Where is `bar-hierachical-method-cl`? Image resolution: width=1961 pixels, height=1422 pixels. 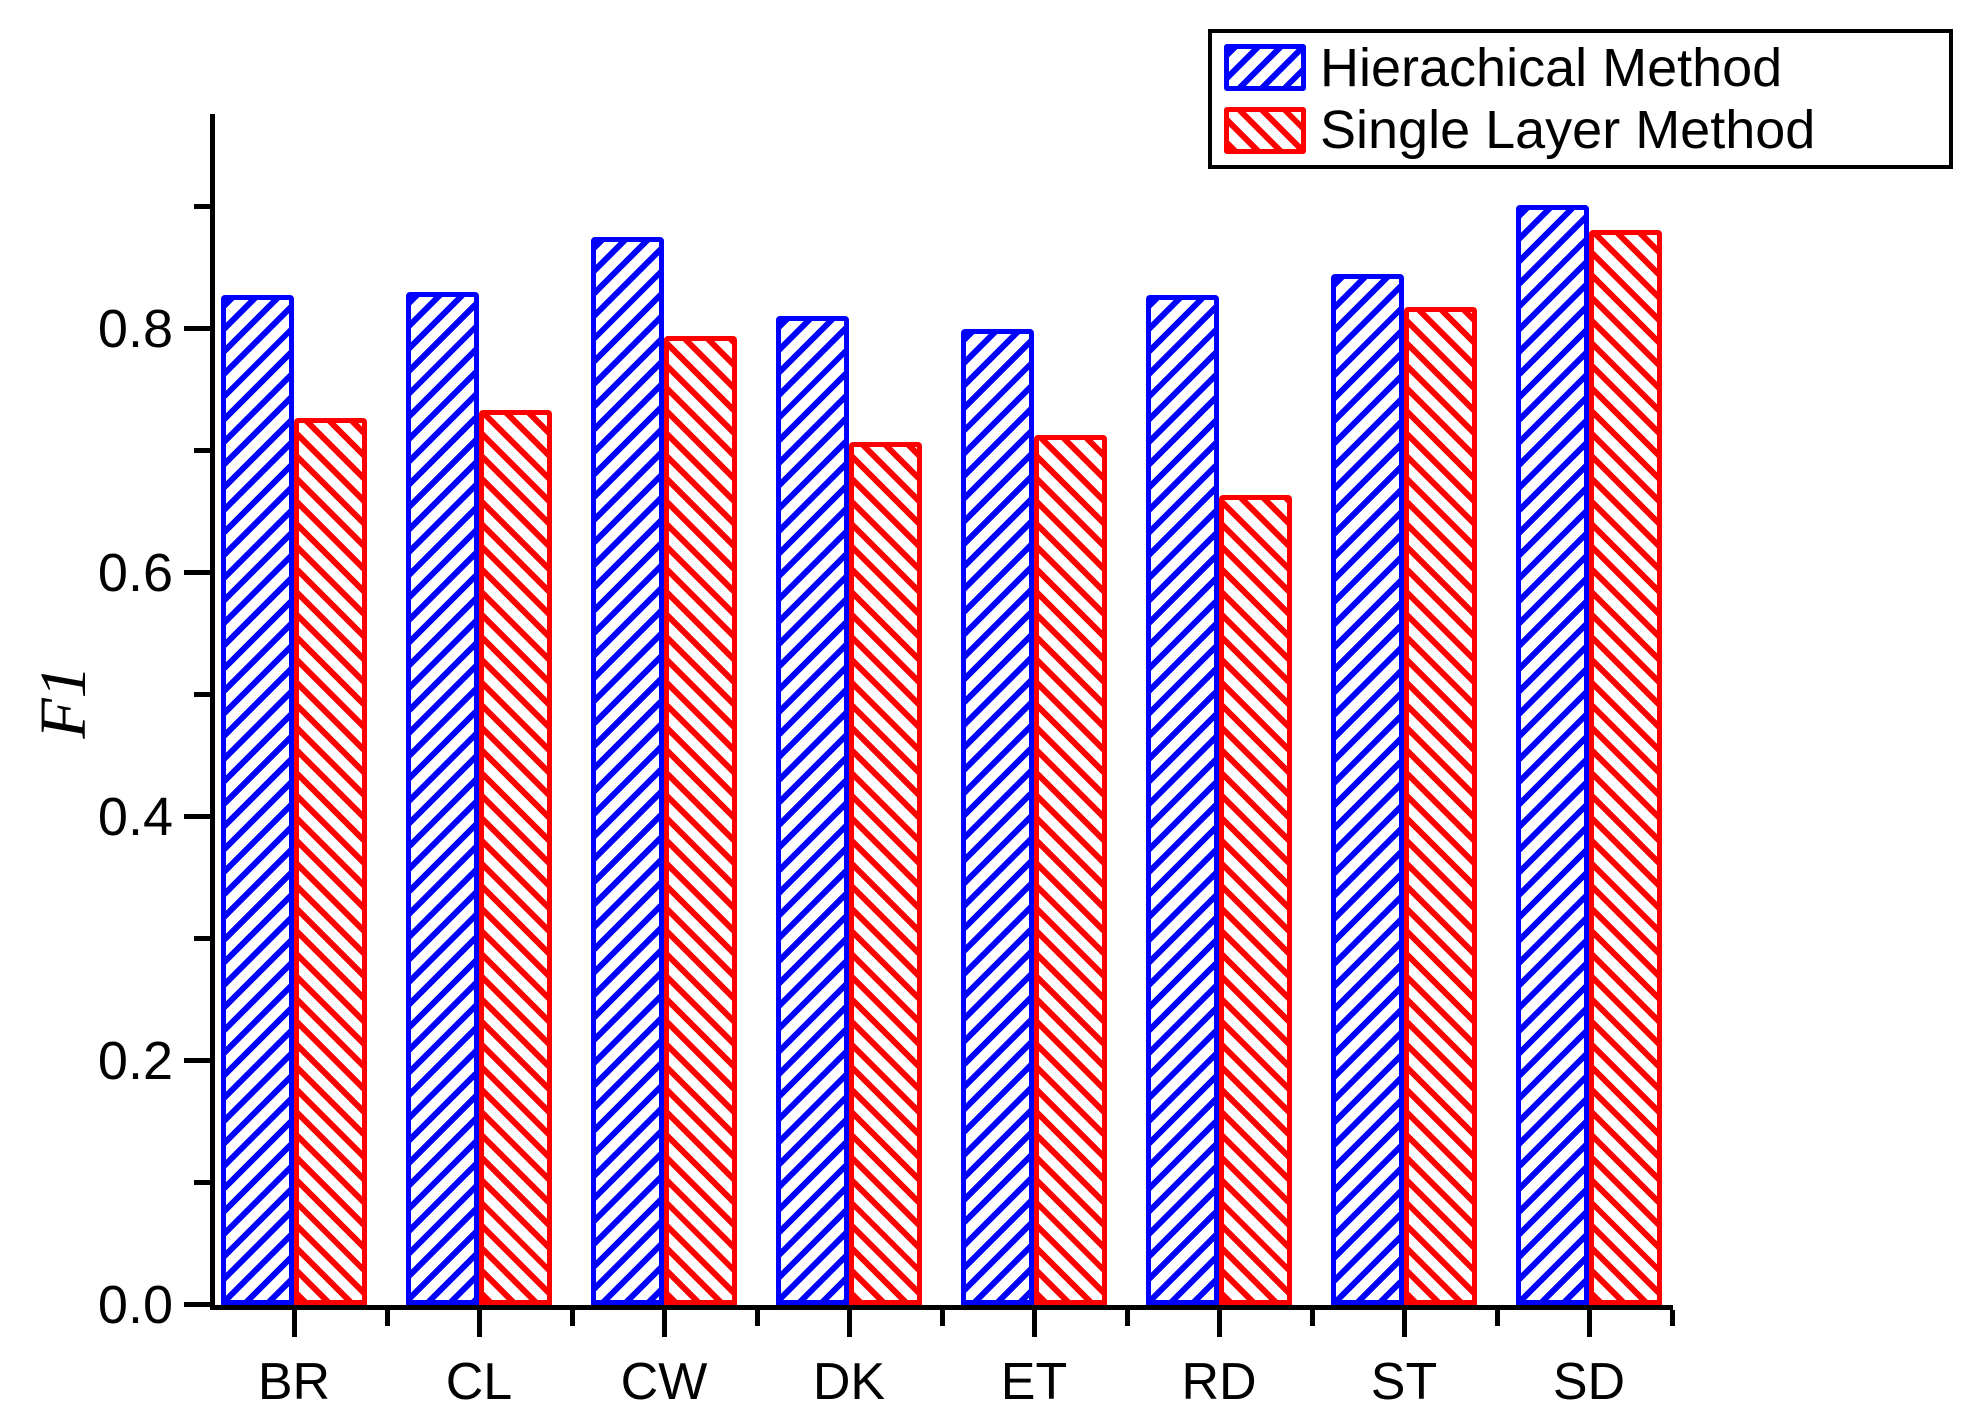
bar-hierachical-method-cl is located at coordinates (442, 798).